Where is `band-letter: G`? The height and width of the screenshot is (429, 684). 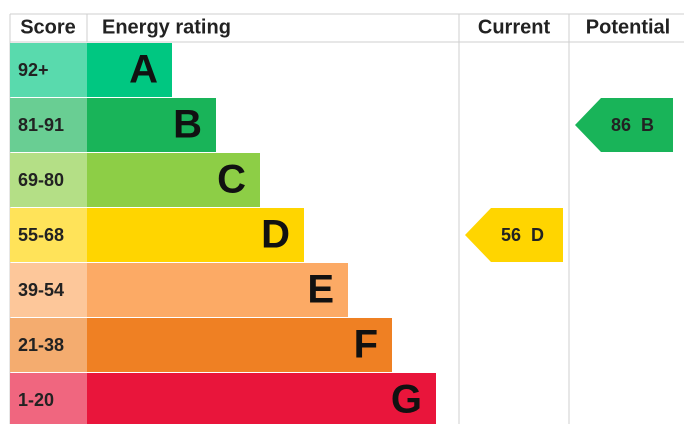 band-letter: G is located at coordinates (406, 400).